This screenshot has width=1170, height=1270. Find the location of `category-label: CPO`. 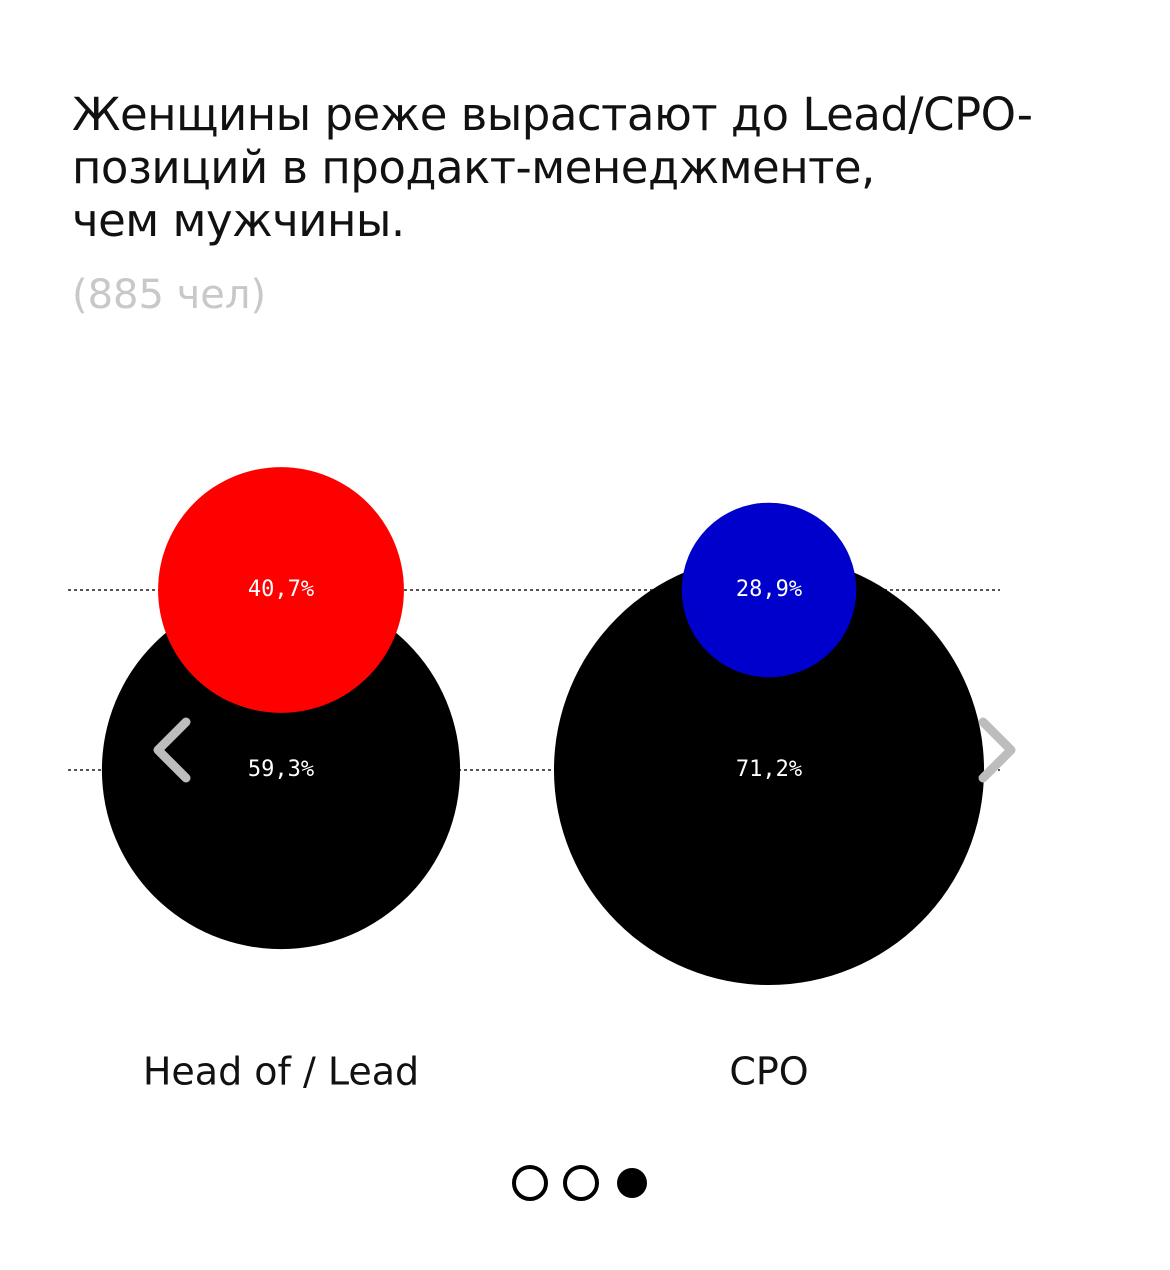

category-label: CPO is located at coordinates (768, 1072).